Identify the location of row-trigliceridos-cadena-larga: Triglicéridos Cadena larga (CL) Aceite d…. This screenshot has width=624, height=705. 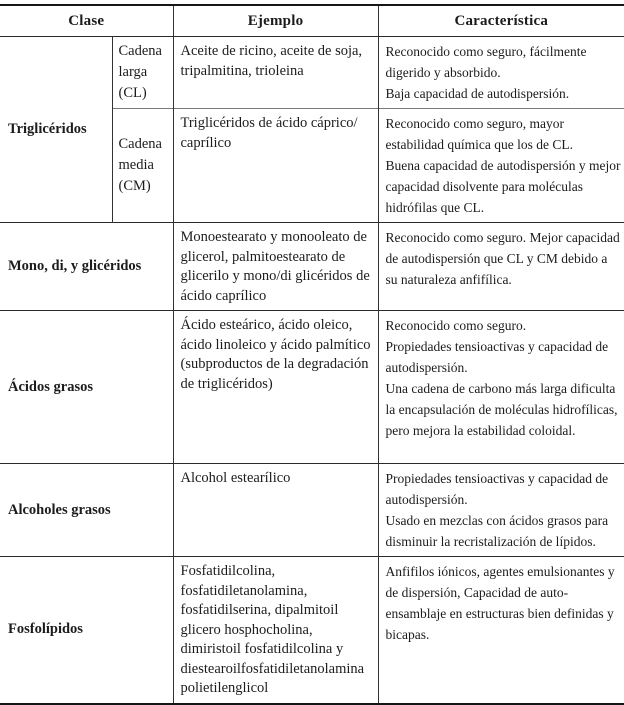
(312, 86).